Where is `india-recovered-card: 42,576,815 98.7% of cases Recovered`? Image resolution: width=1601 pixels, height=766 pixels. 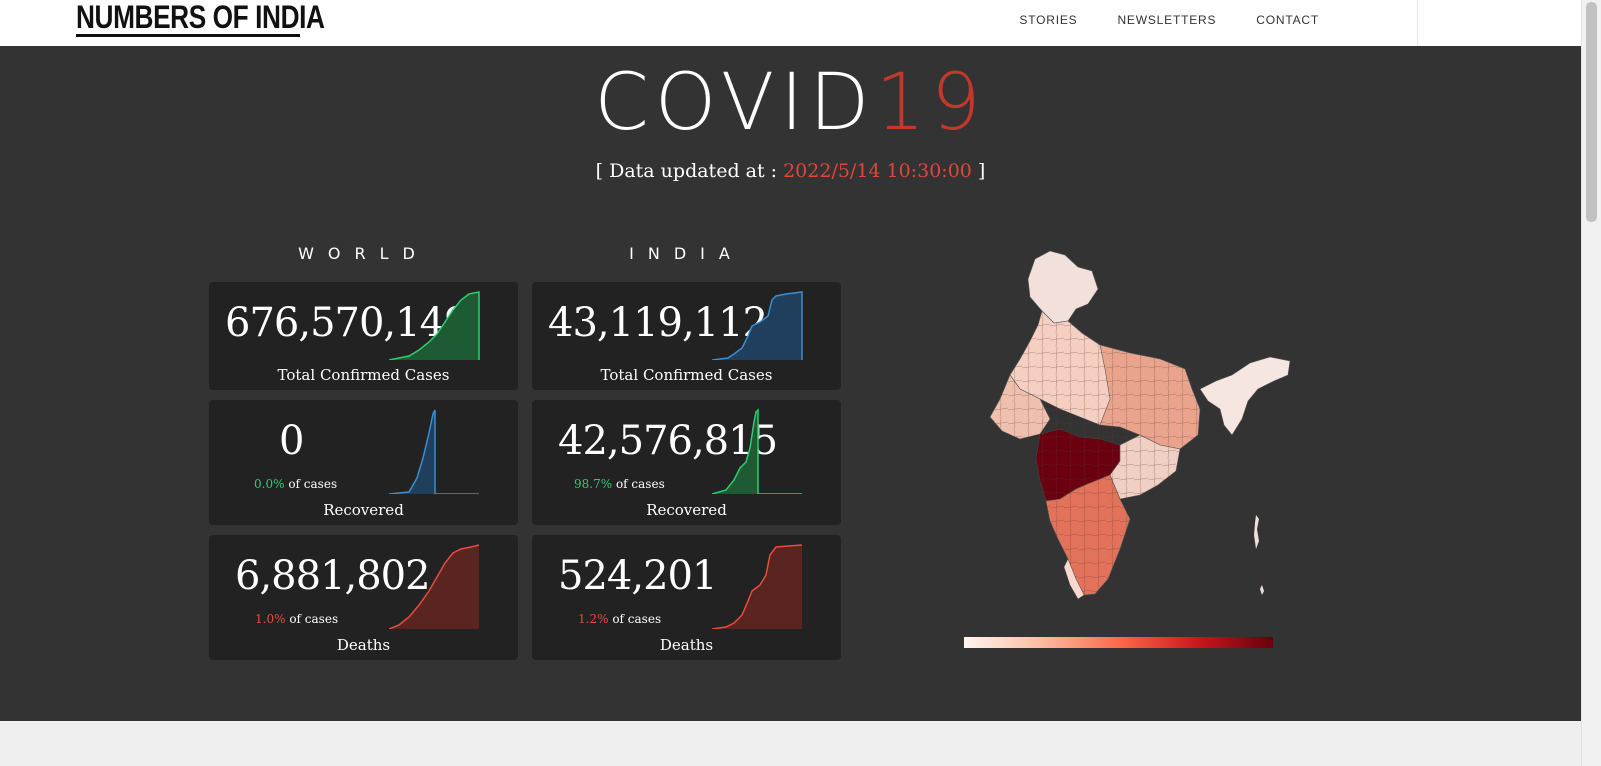 india-recovered-card: 42,576,815 98.7% of cases Recovered is located at coordinates (686, 462).